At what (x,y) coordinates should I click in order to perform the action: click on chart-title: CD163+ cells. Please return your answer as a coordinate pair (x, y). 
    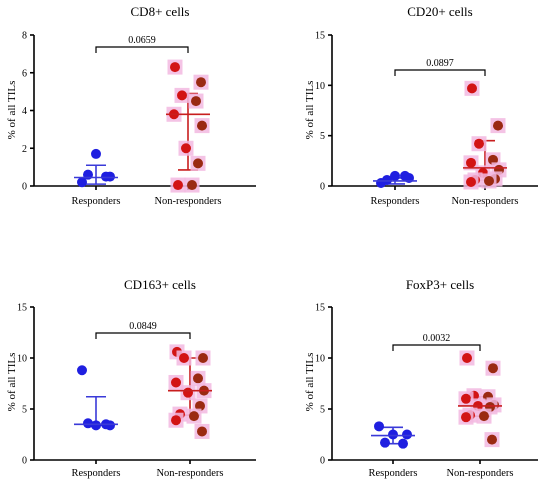
    Looking at the image, I should click on (160, 284).